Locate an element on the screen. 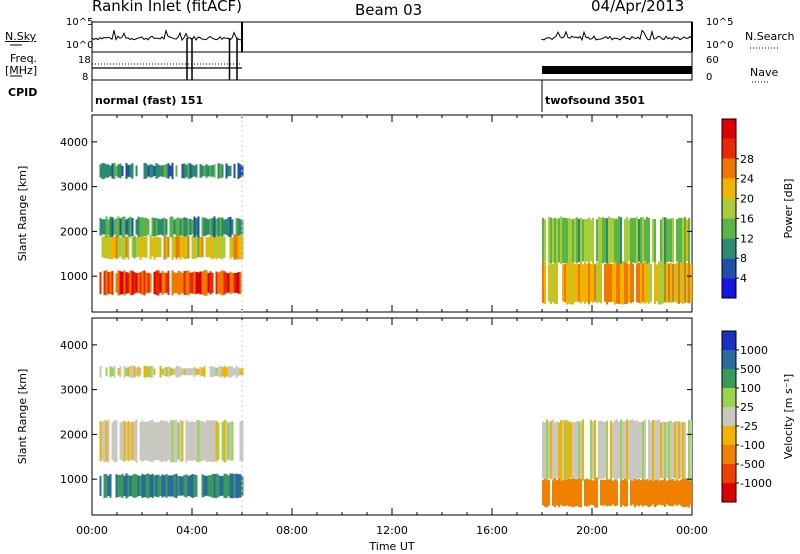 The image size is (800, 554). nsearch-label: N.Search is located at coordinates (770, 36).